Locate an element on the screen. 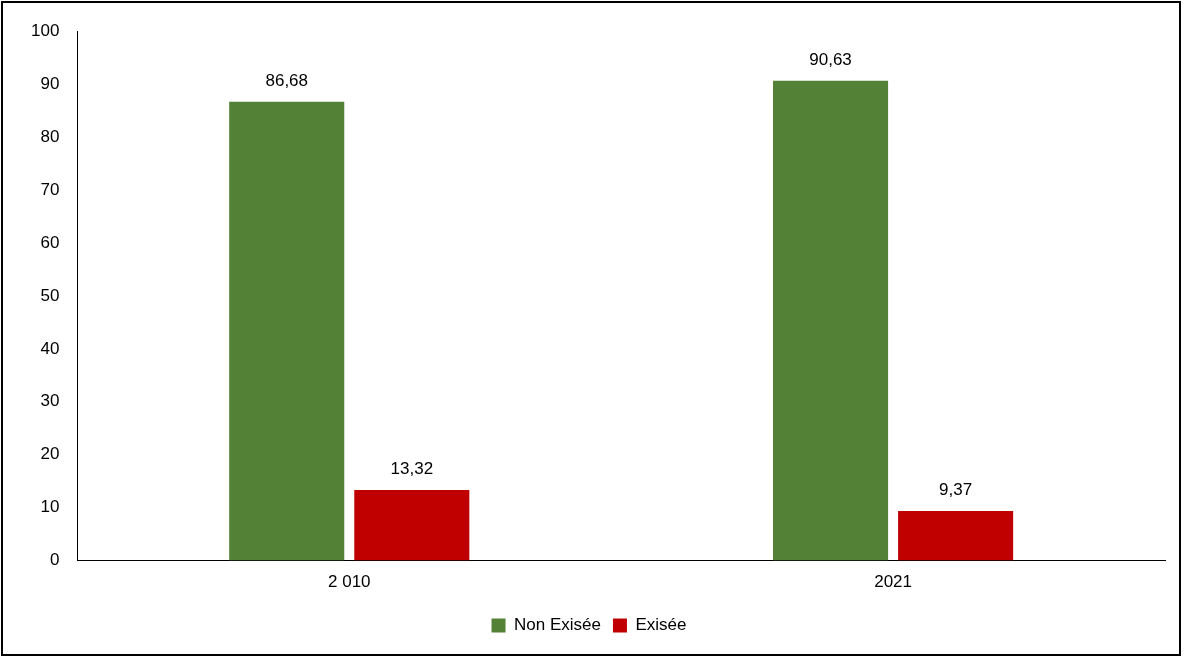 The height and width of the screenshot is (659, 1184). data-label: 13,32 is located at coordinates (412, 469).